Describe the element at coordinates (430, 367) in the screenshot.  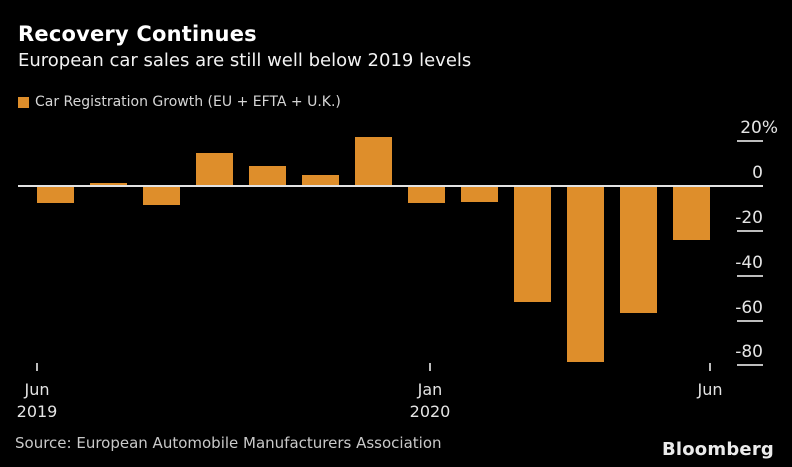
I see `x-tick-jan-2020` at that location.